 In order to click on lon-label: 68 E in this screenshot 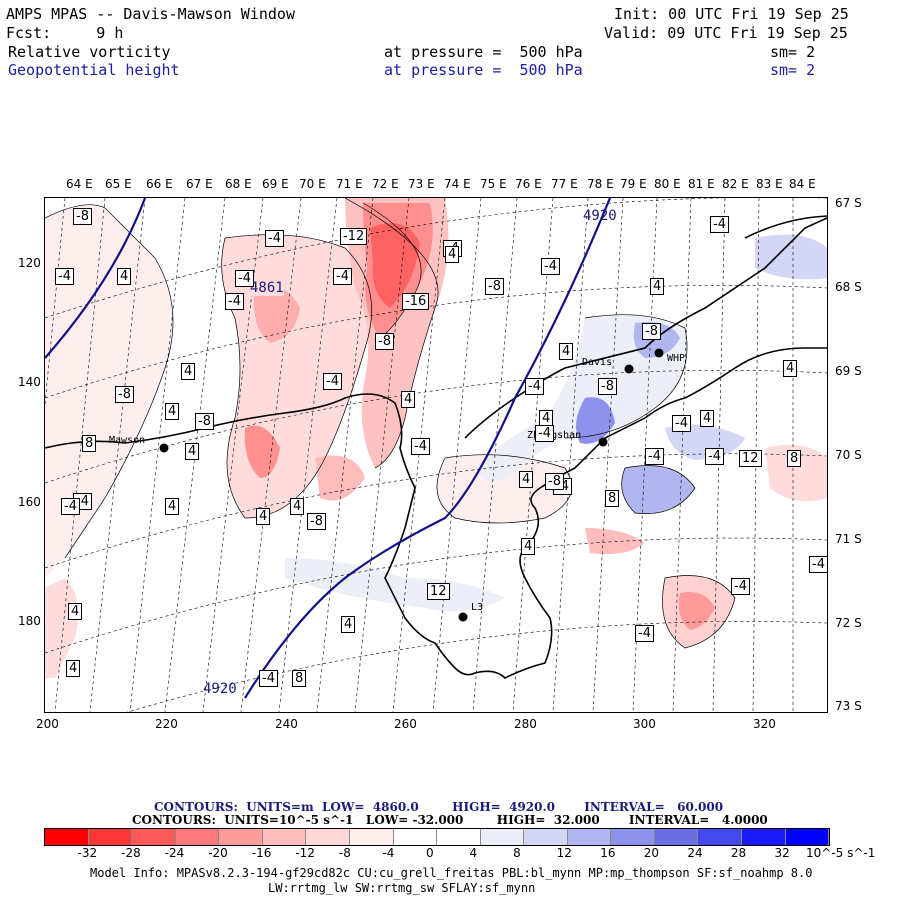, I will do `click(238, 184)`.